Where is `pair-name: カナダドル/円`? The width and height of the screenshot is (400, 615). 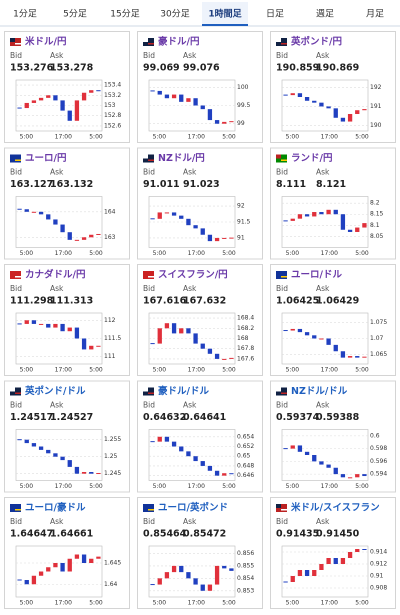 pair-name: カナダドル/円 is located at coordinates (55, 275).